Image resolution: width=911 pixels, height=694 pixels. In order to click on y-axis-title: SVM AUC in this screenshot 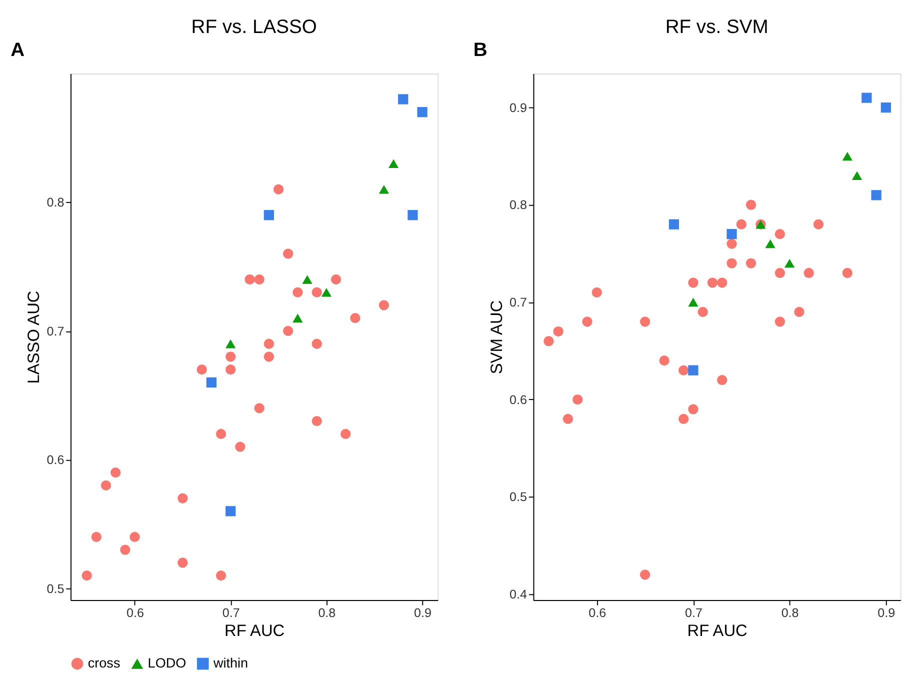, I will do `click(497, 337)`.